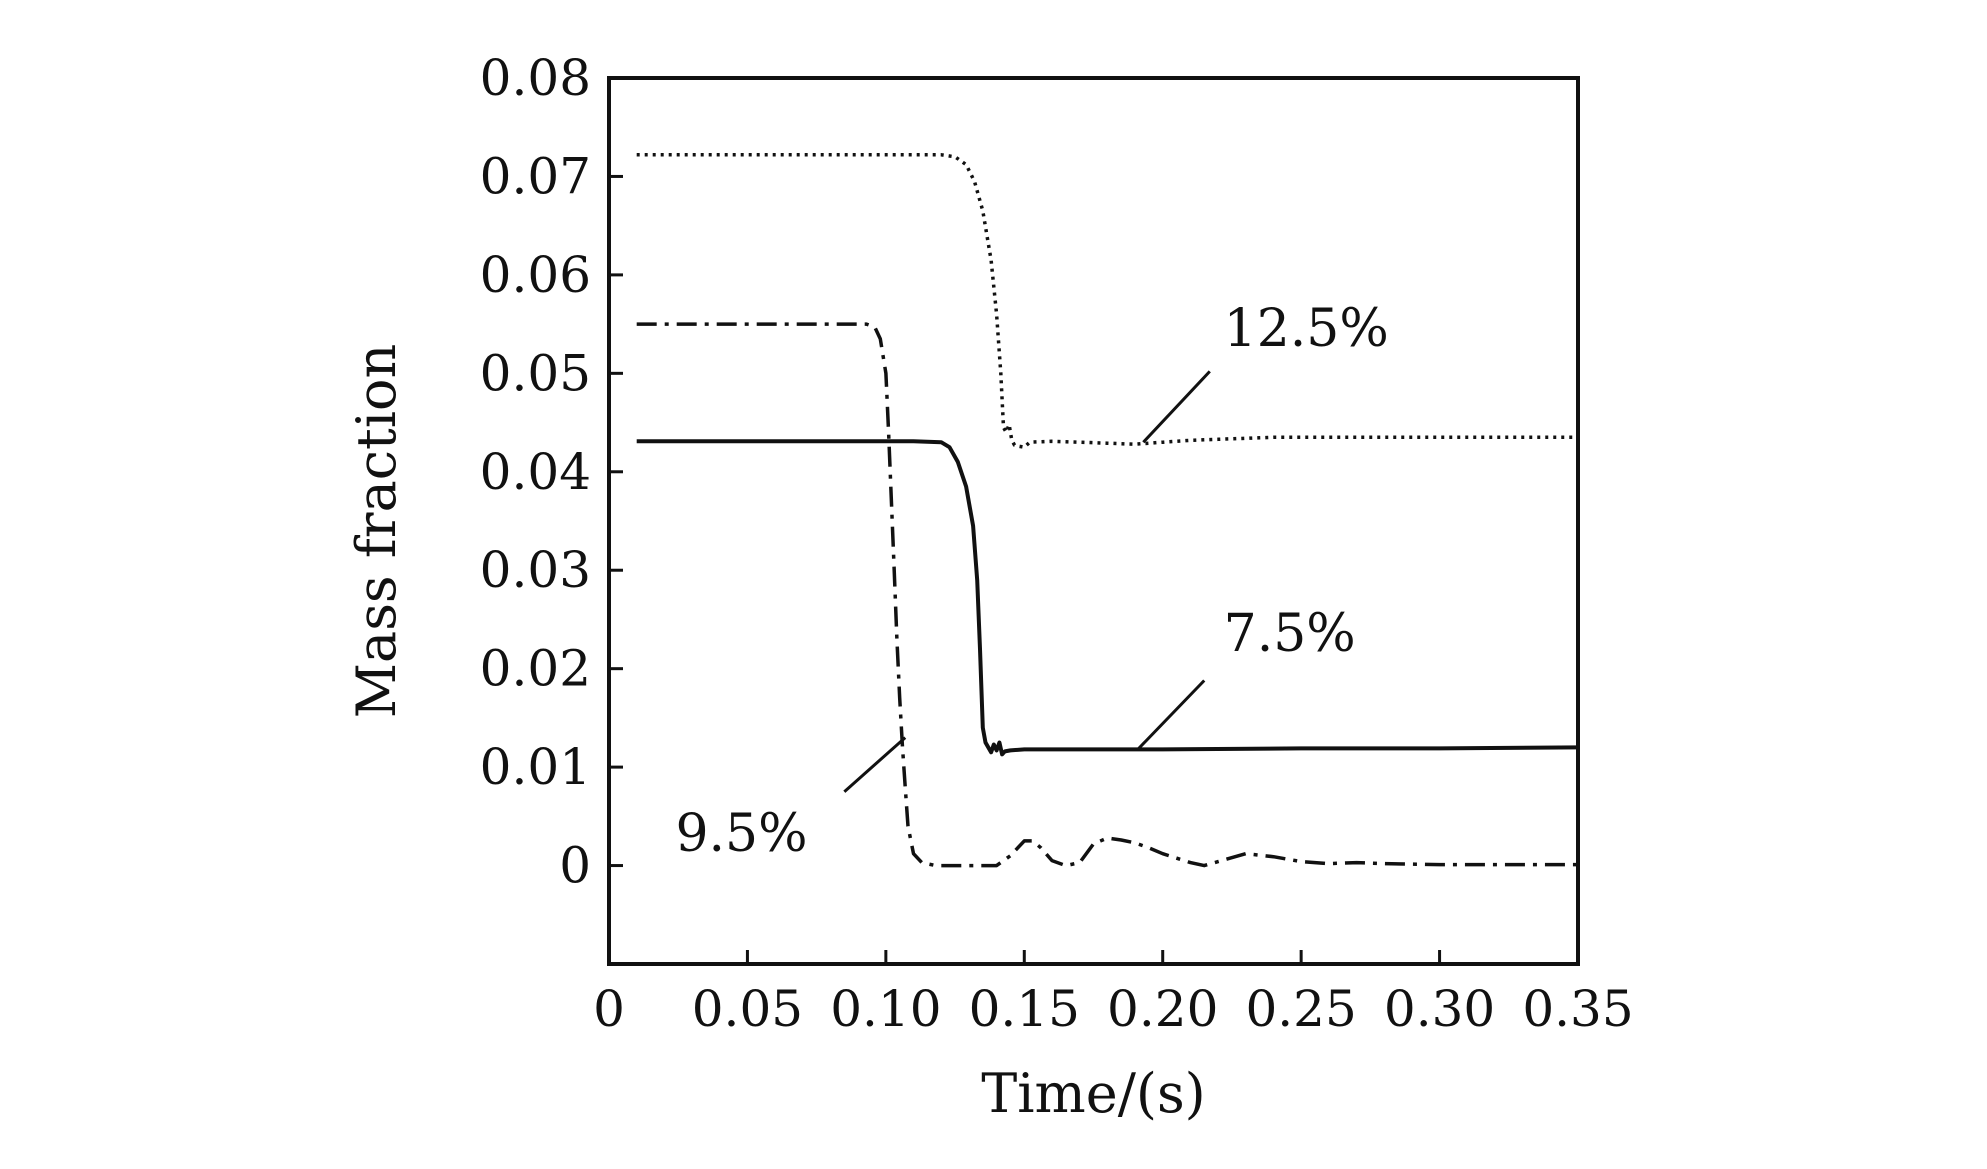 The height and width of the screenshot is (1169, 1987). I want to click on annotation-label-a75: 7.5%, so click(1290, 634).